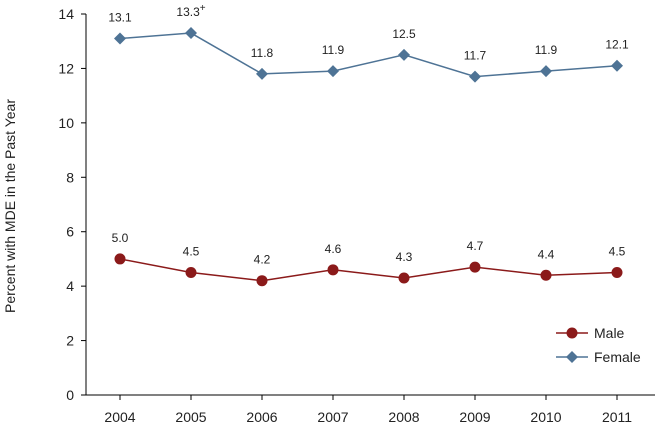 The image size is (665, 429). I want to click on y-tick-label: 14, so click(66, 14).